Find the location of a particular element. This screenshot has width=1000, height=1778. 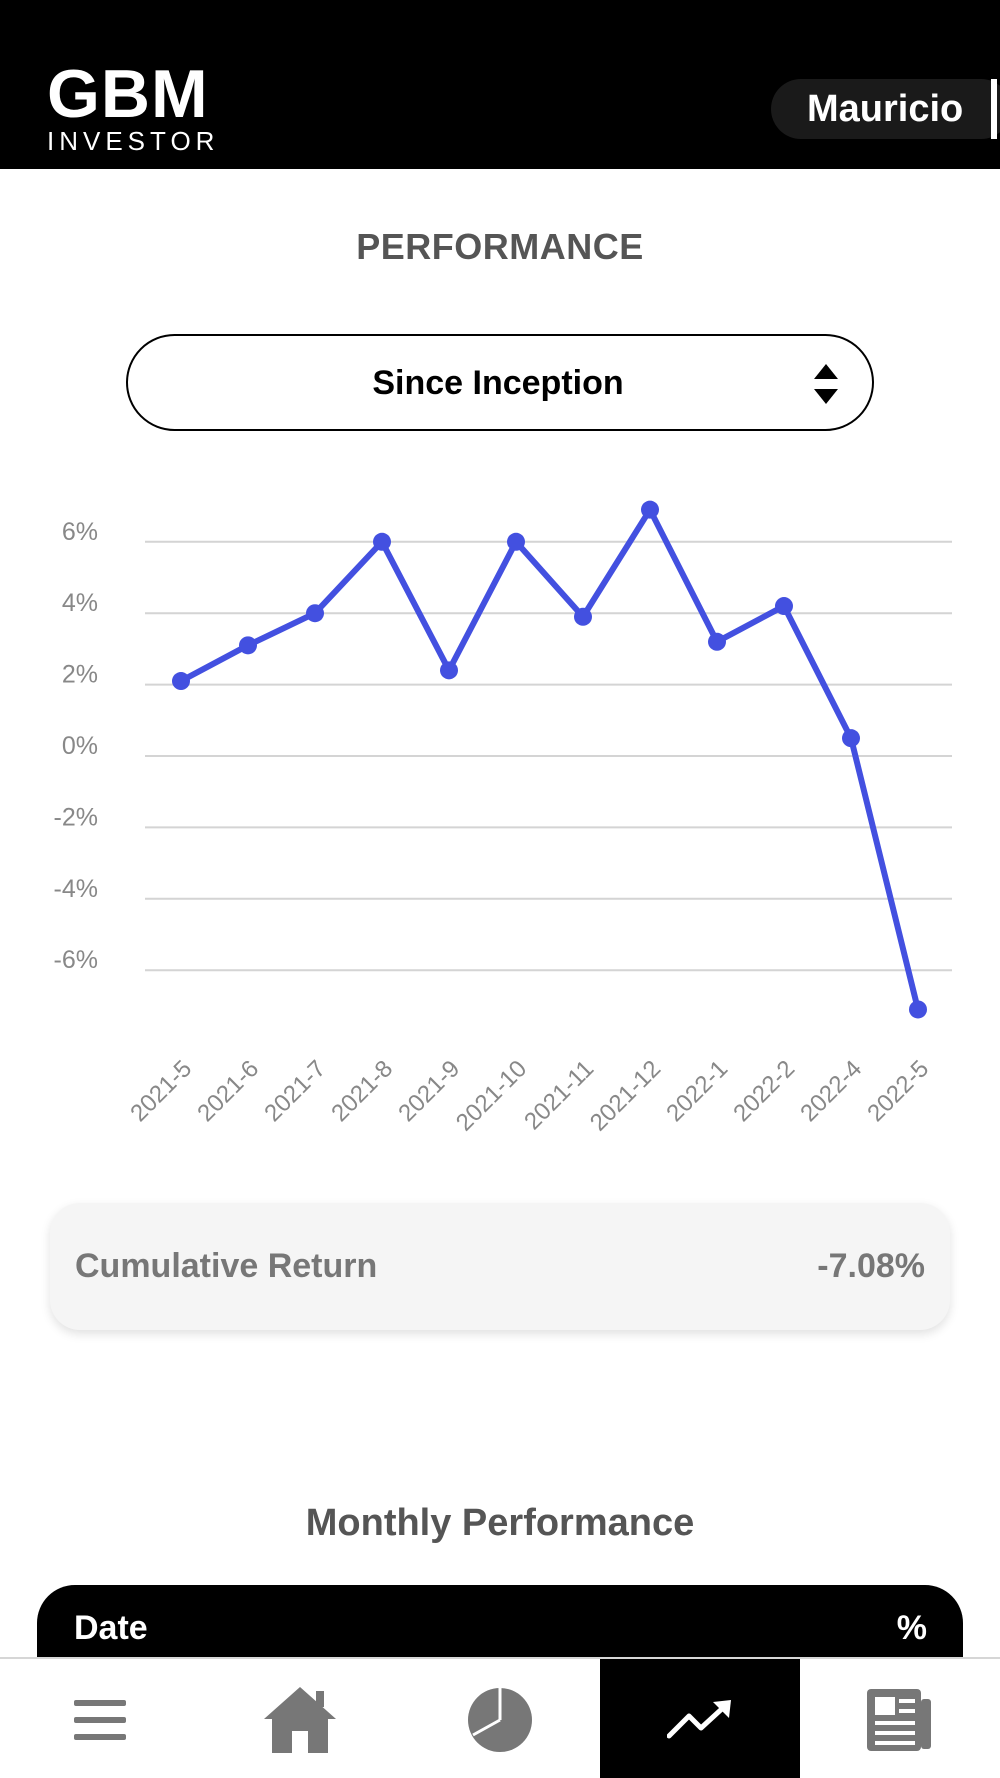

user-profile-button: Mauricio is located at coordinates (885, 109).